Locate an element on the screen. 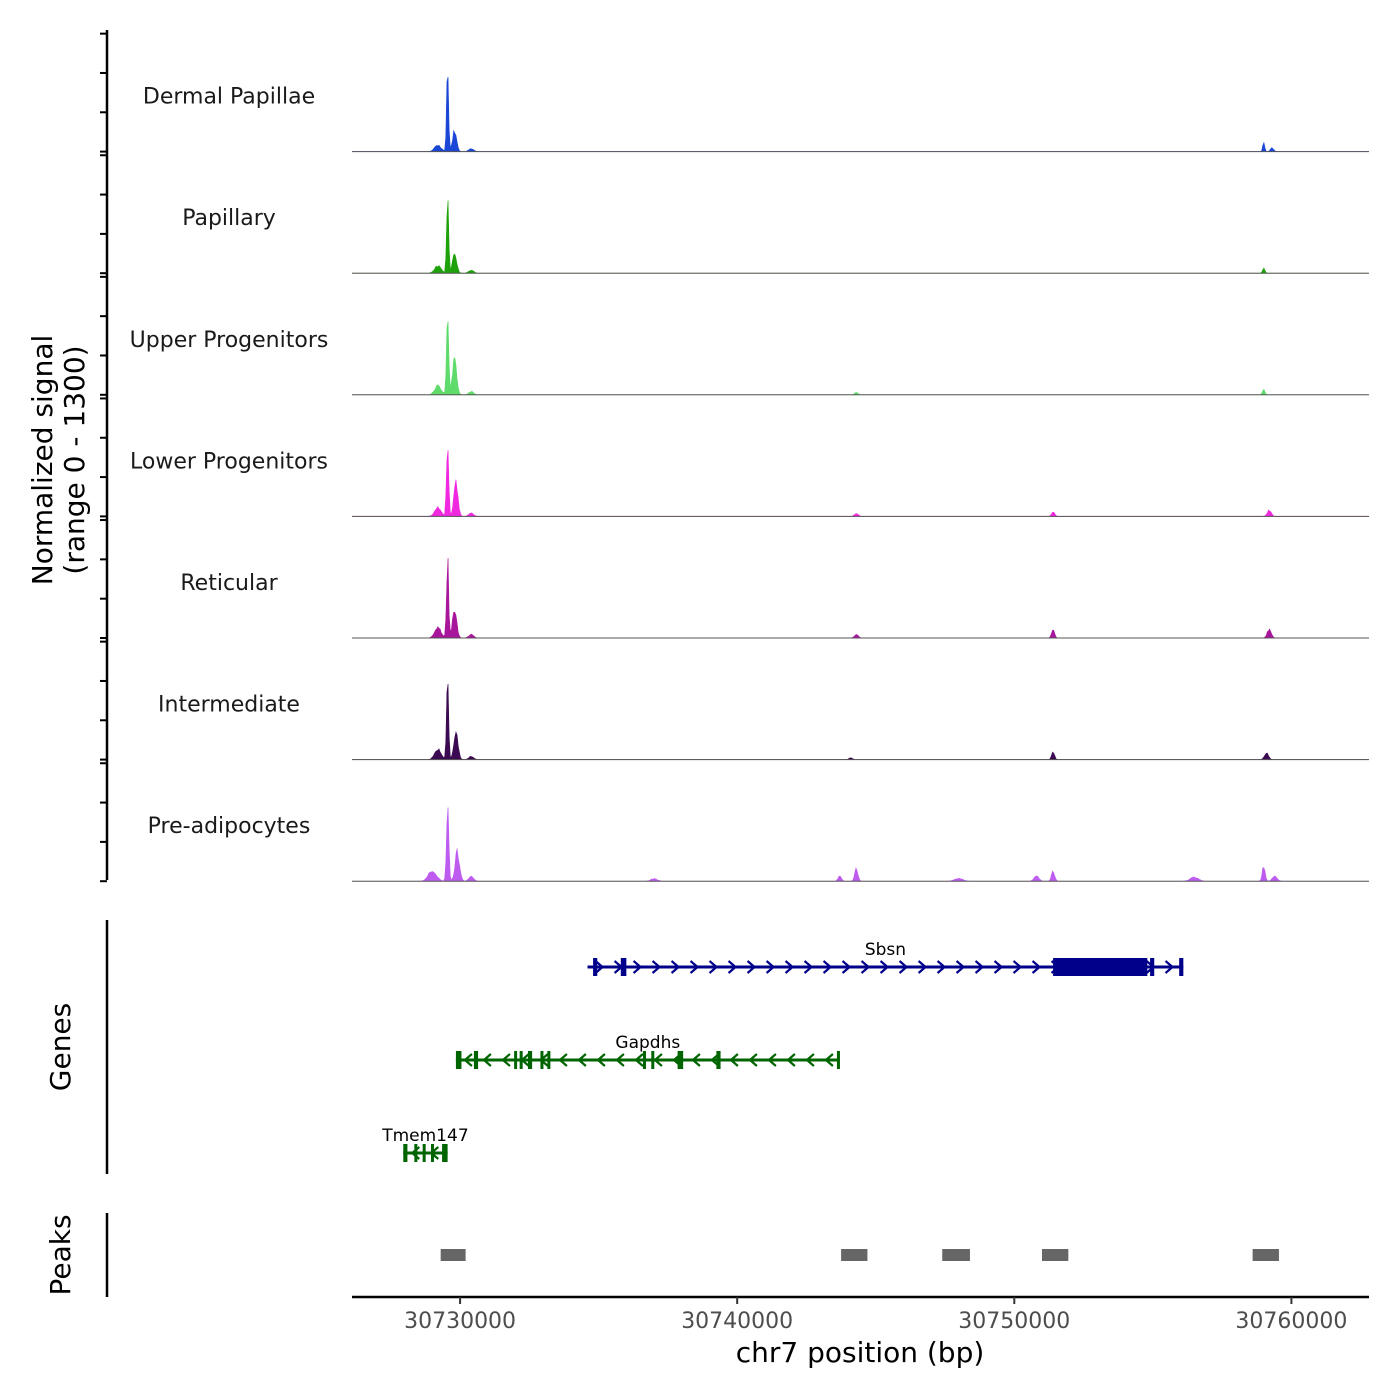 Image resolution: width=1400 pixels, height=1400 pixels. signal-y-axis-label: Normalized signal (range 0 - 1300) is located at coordinates (58, 460).